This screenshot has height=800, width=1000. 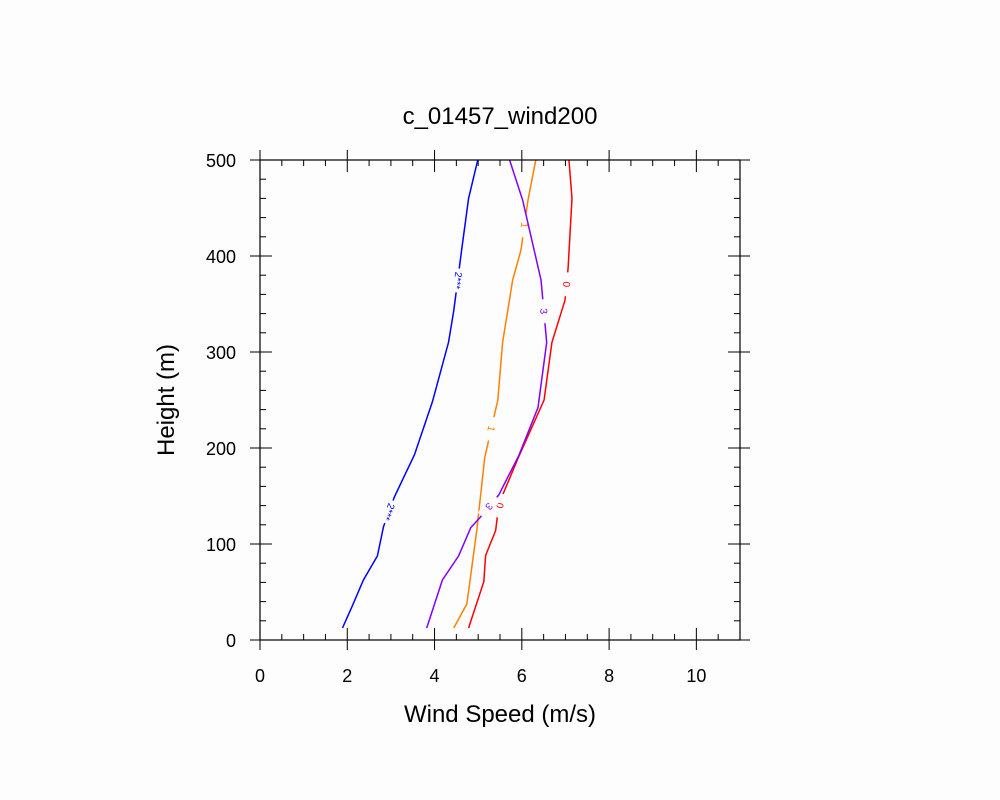 I want to click on x-axis-label: Wind Speed (m/s), so click(x=500, y=714).